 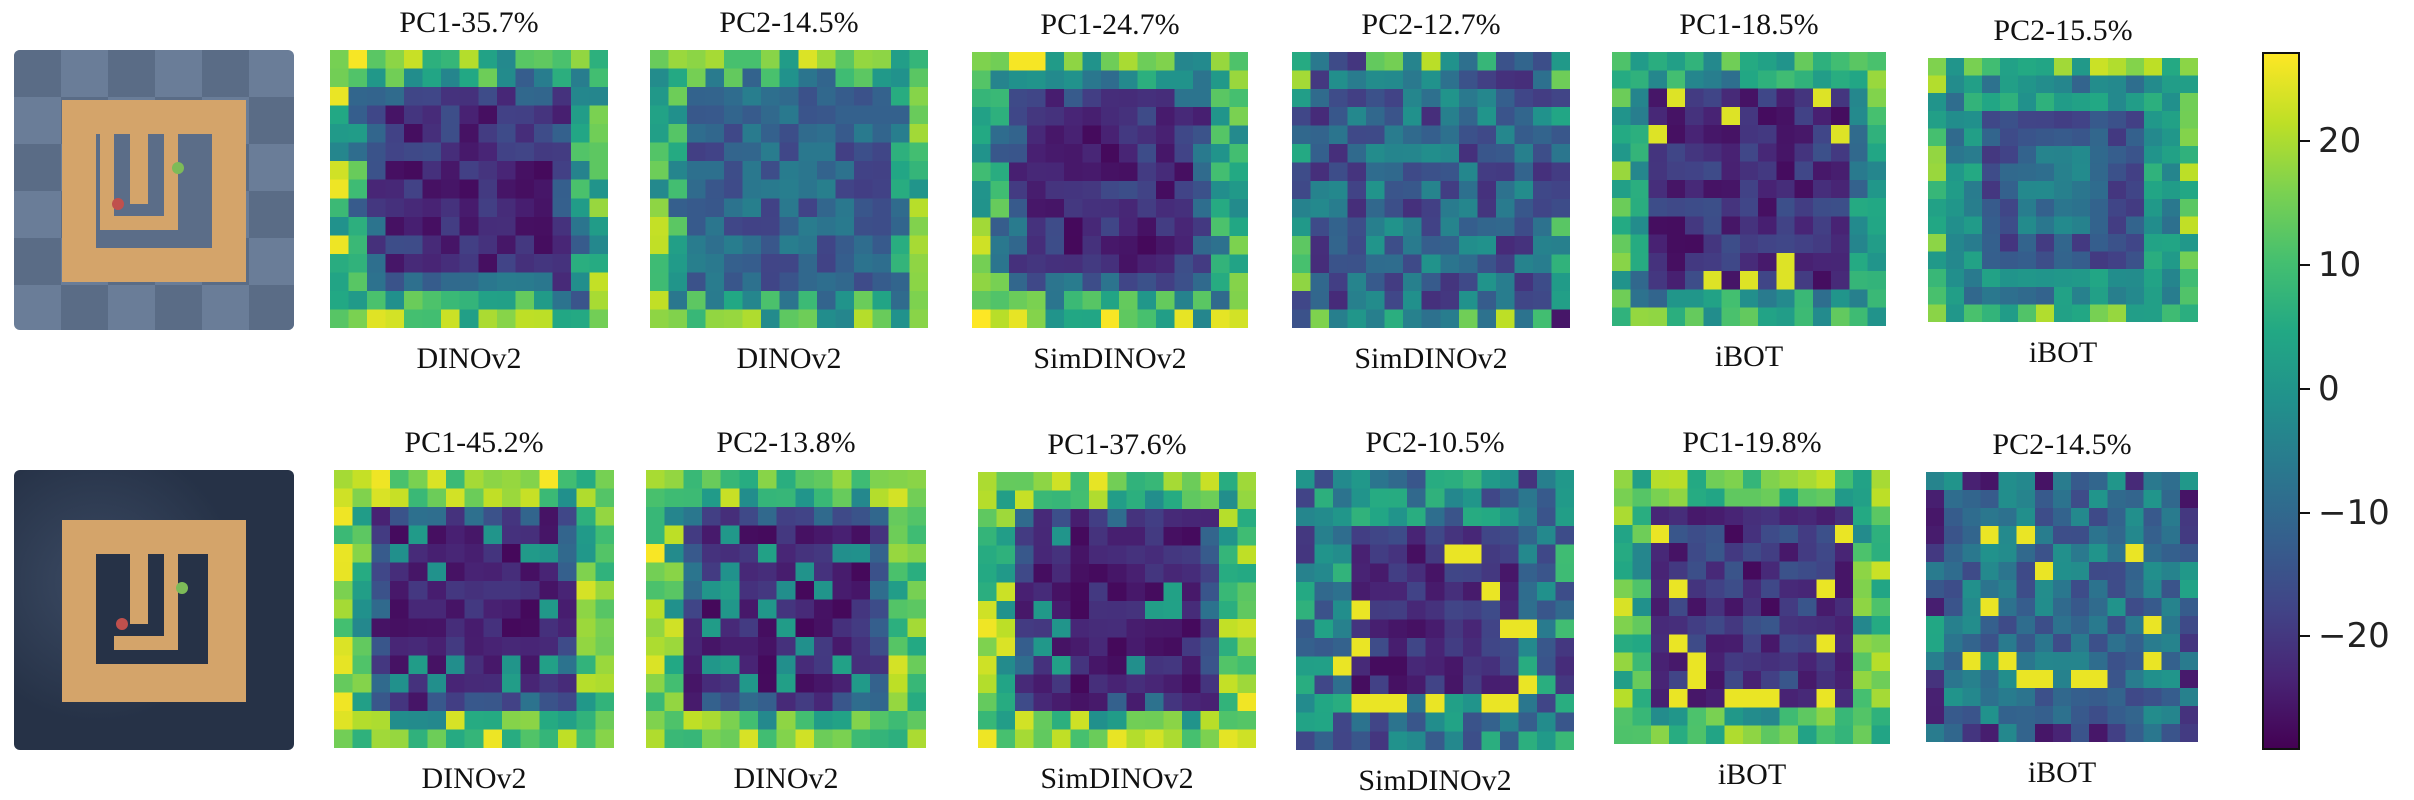 What do you see at coordinates (2329, 388) in the screenshot?
I see `colorbar-tick-label: 0` at bounding box center [2329, 388].